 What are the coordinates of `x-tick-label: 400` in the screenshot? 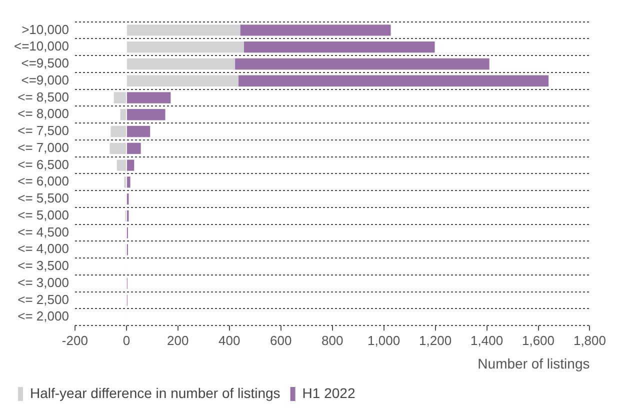 It's located at (229, 340).